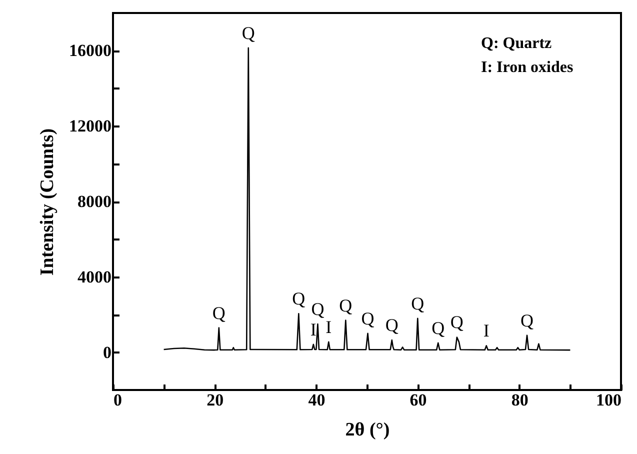 The image size is (637, 454). Describe the element at coordinates (95, 276) in the screenshot. I see `y-tick-label: 4000` at that location.